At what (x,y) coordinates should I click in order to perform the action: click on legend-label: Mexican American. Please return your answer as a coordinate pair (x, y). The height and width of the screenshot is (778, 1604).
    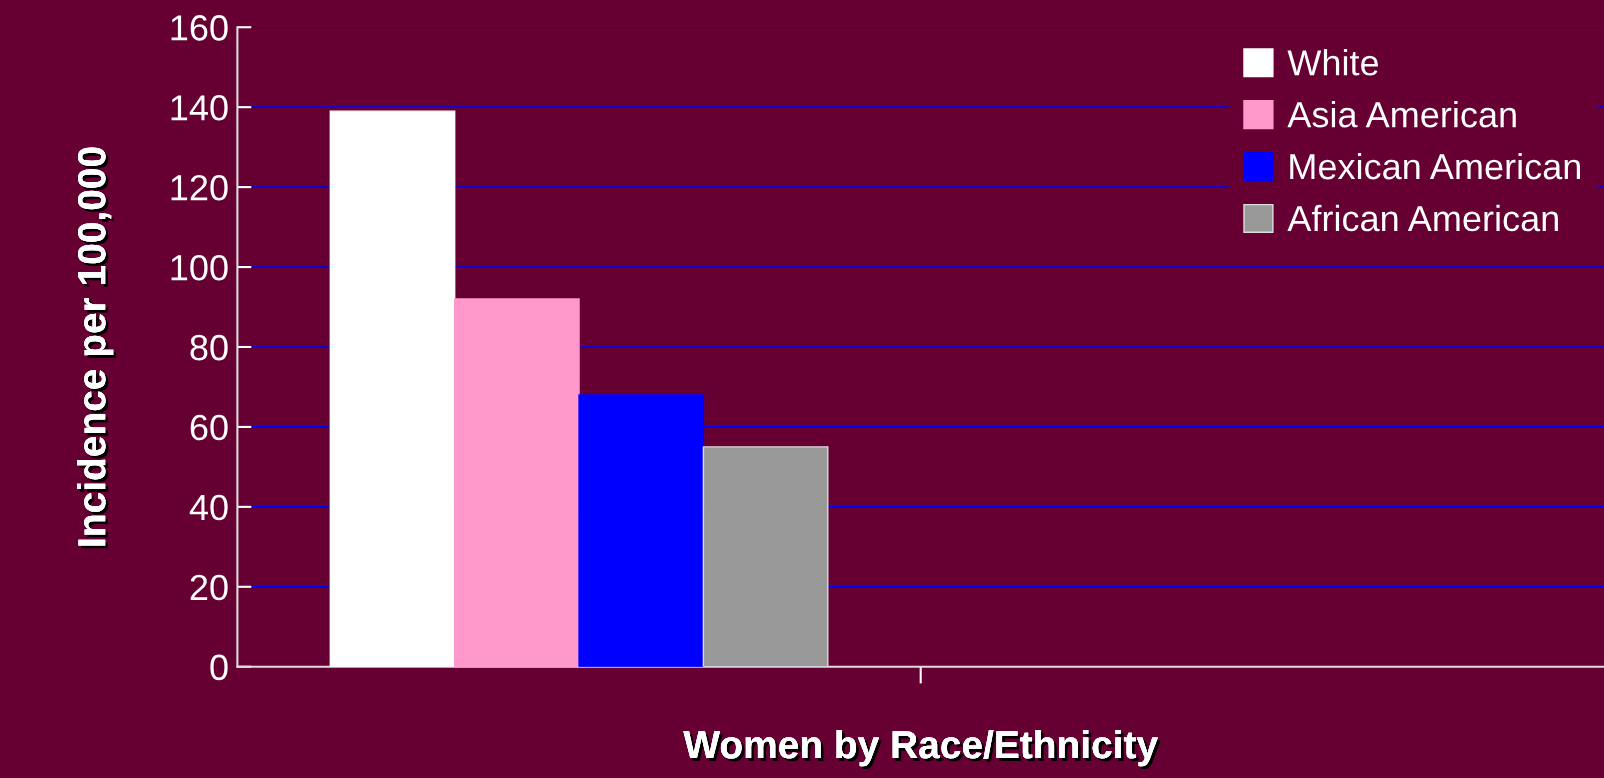
    Looking at the image, I should click on (1435, 166).